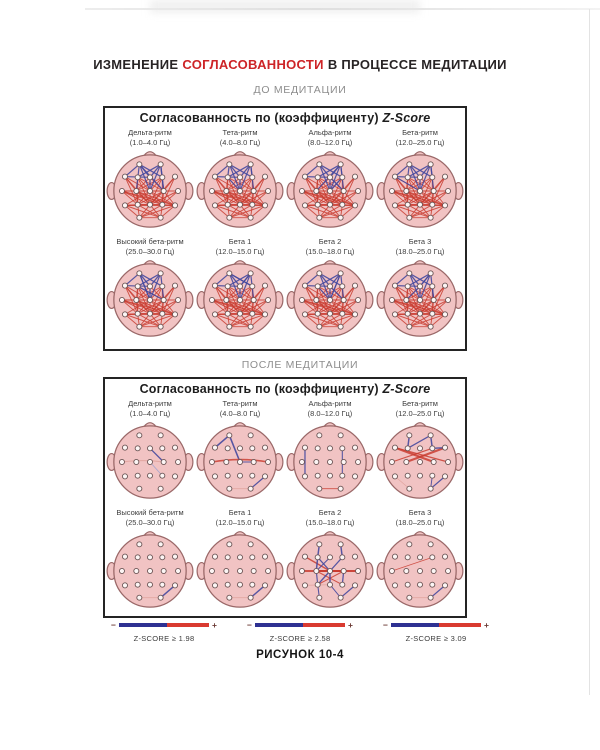 The width and height of the screenshot is (600, 750). I want to click on legend-bar-row: − +, so click(300, 625).